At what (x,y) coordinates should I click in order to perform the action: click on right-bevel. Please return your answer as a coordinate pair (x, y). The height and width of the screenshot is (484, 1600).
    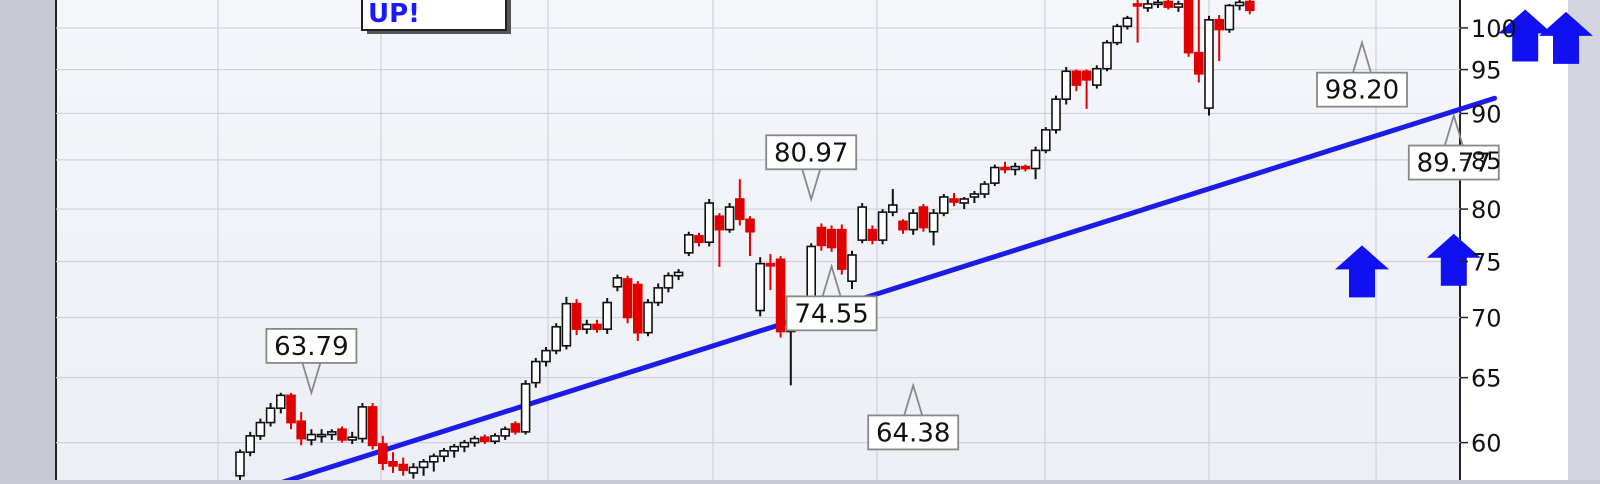
    Looking at the image, I should click on (1584, 240).